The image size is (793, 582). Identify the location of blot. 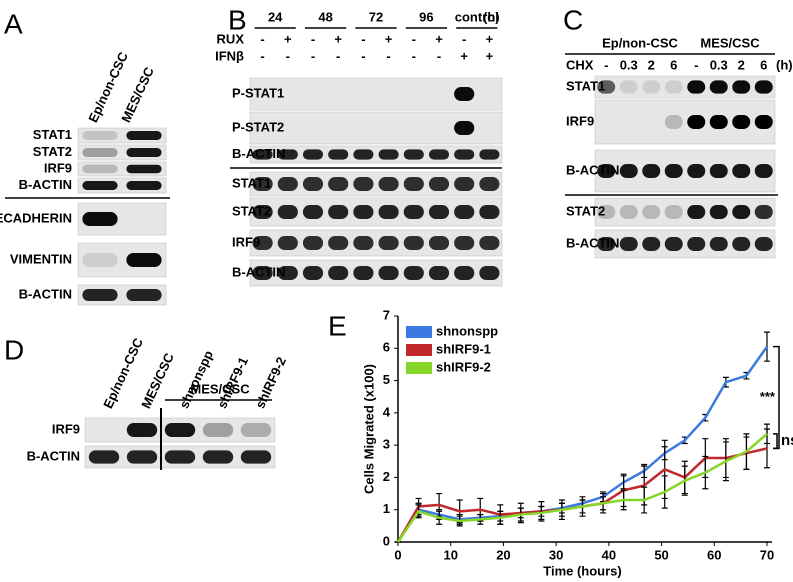
(685, 87).